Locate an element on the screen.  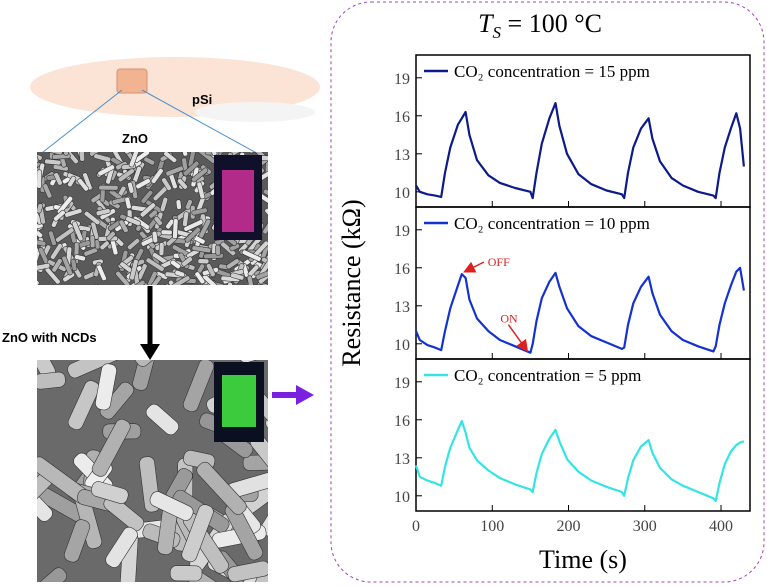
x-tick-label: 100 is located at coordinates (492, 526).